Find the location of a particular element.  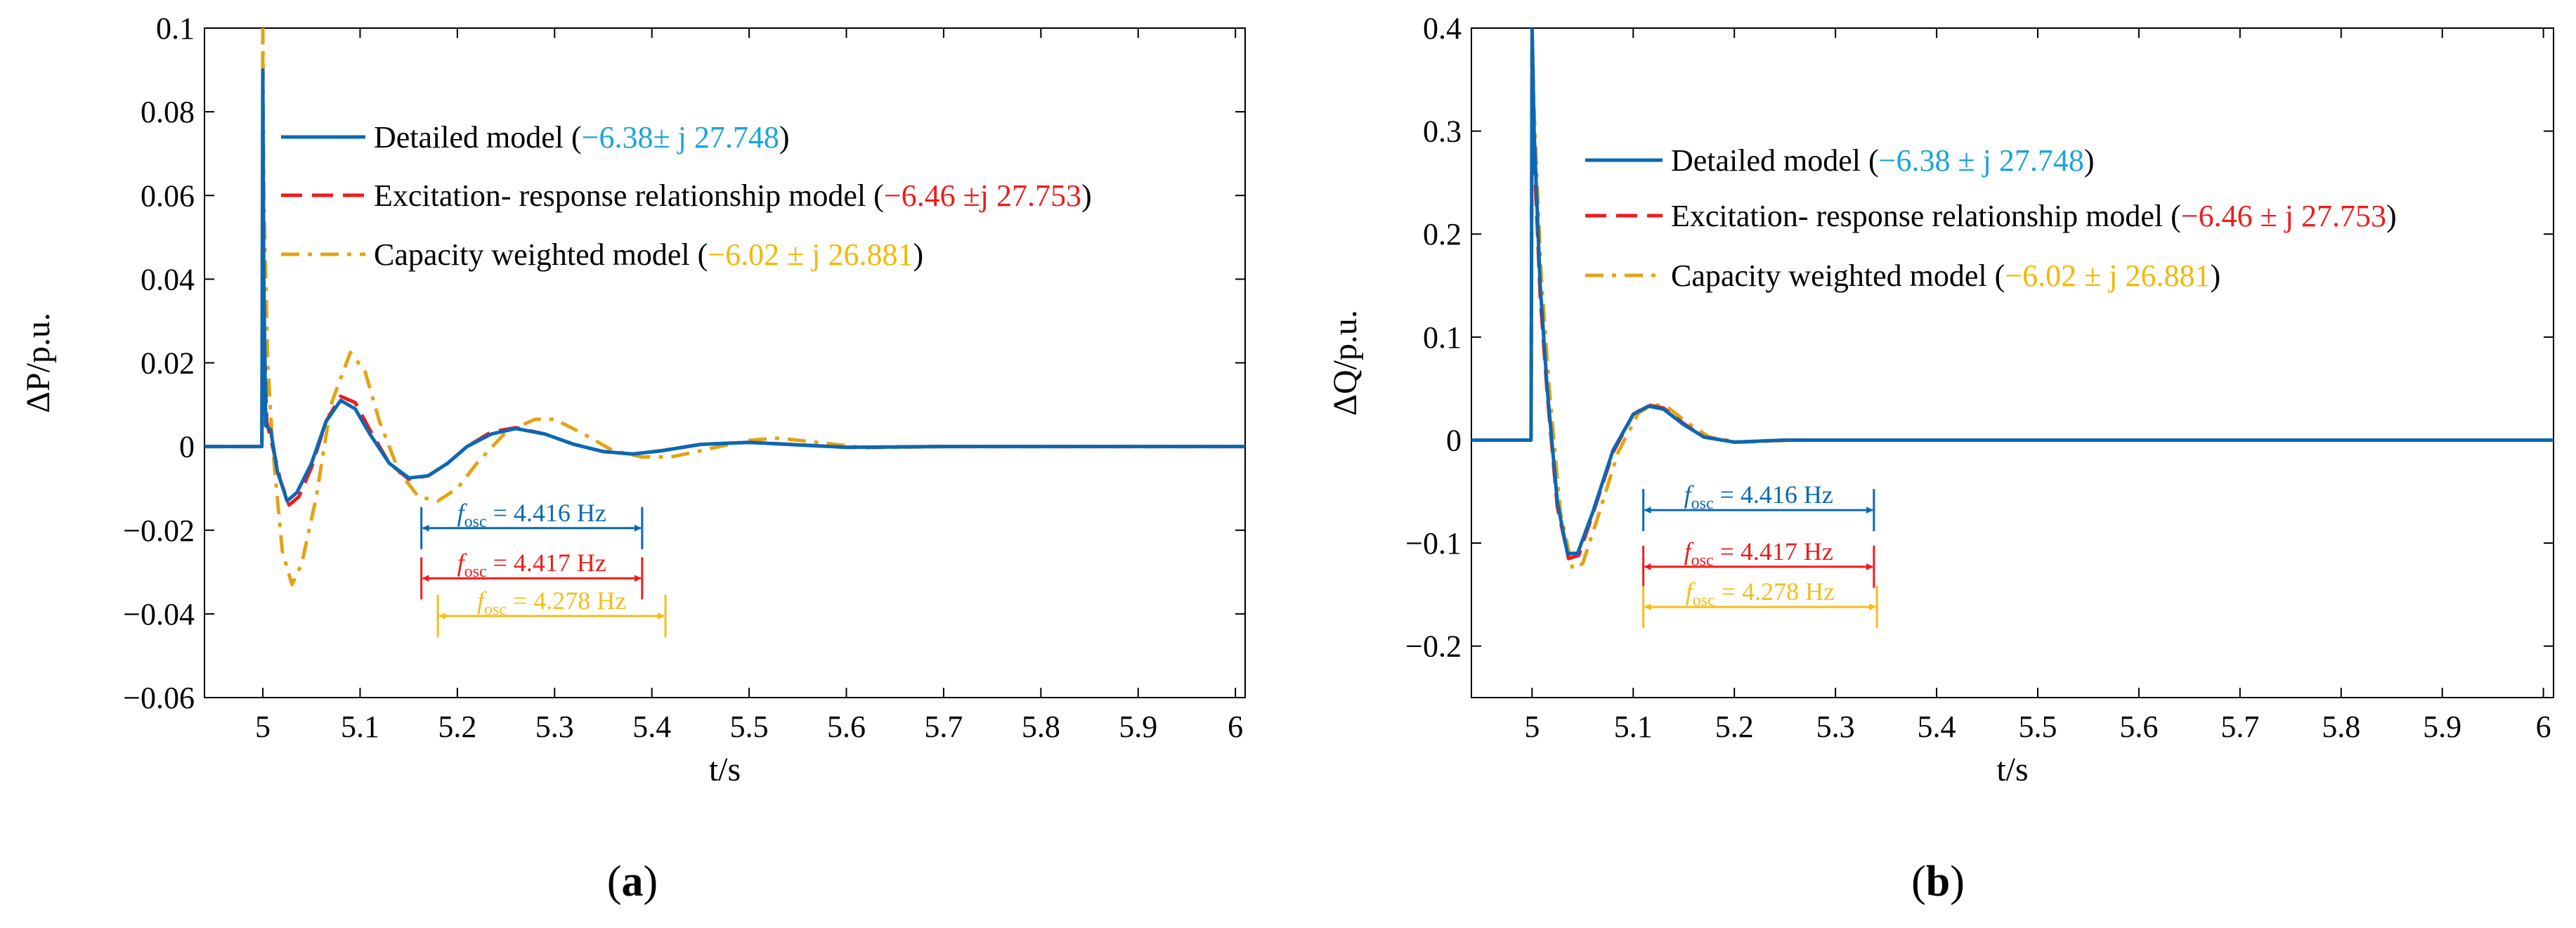

panel-label-letter: a is located at coordinates (633, 882).